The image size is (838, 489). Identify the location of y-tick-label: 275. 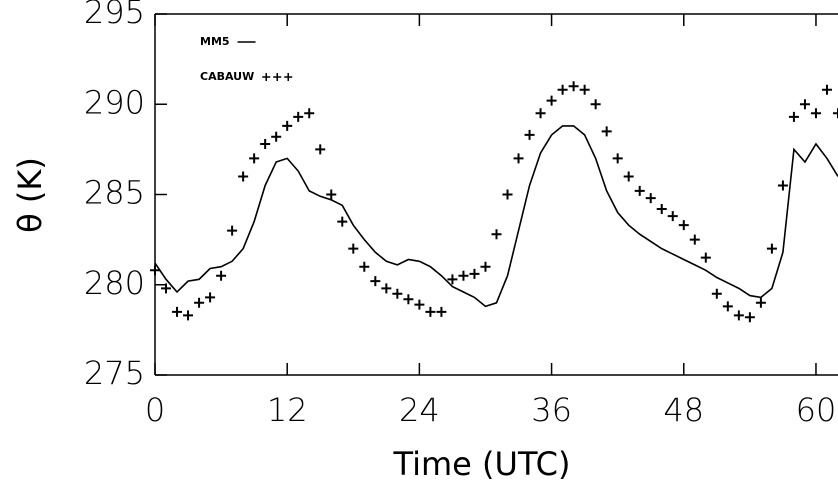
(114, 373).